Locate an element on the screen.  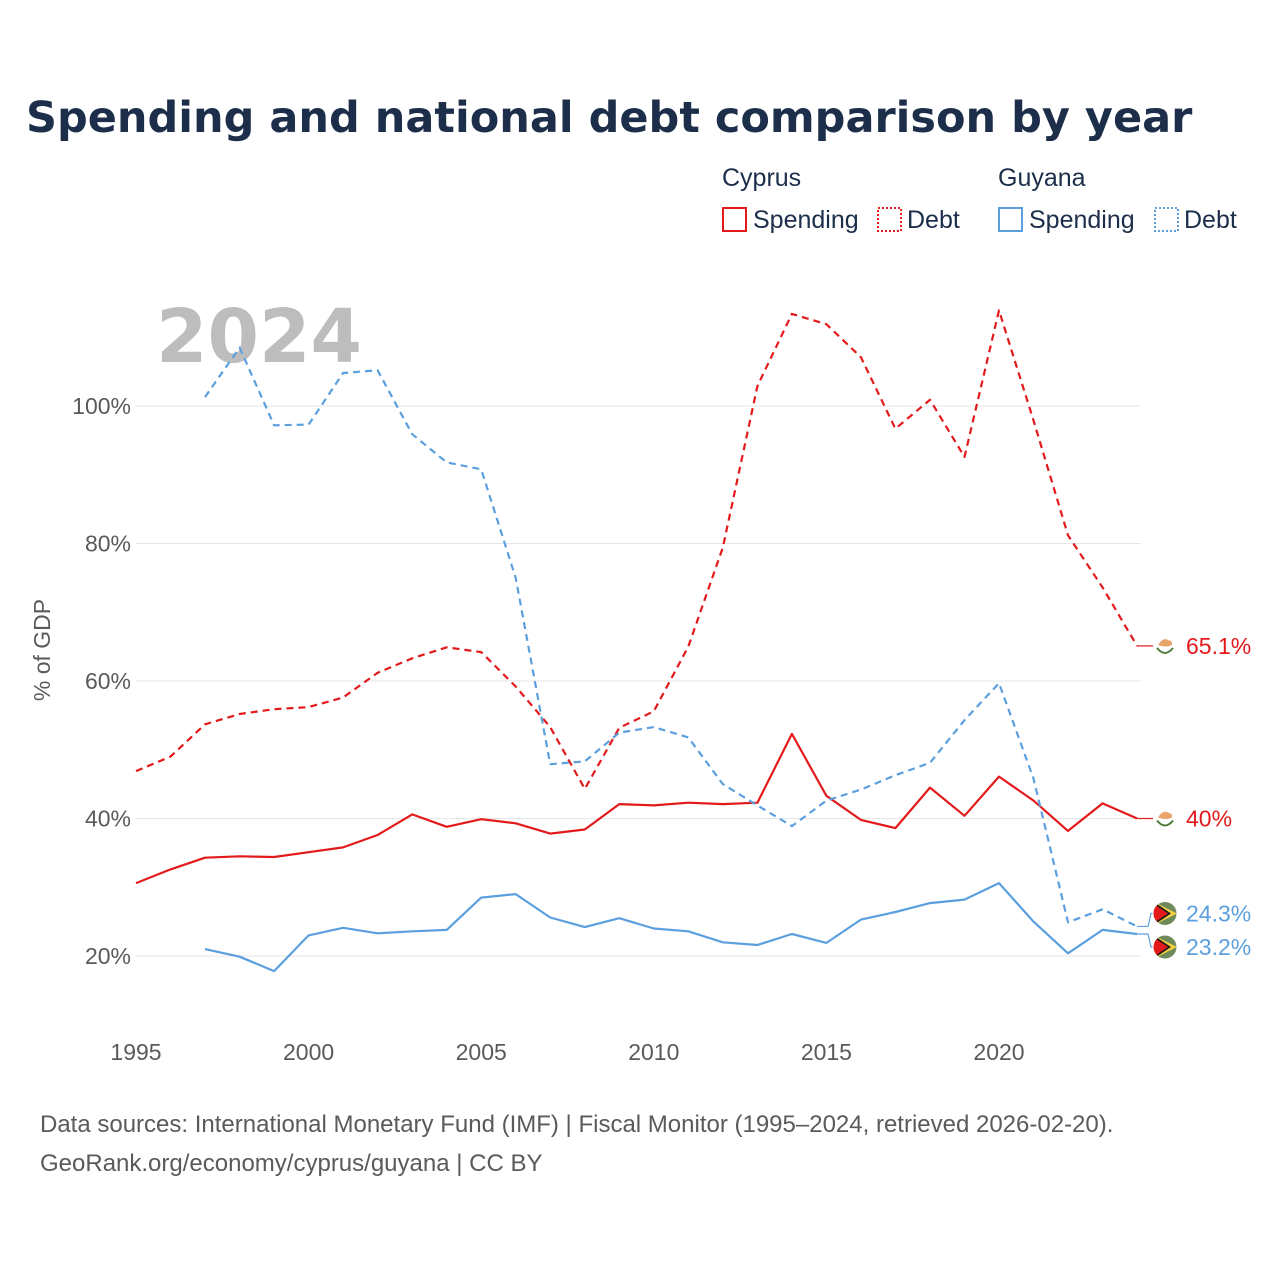
legend-country-guyana: Guyana is located at coordinates (1042, 178).